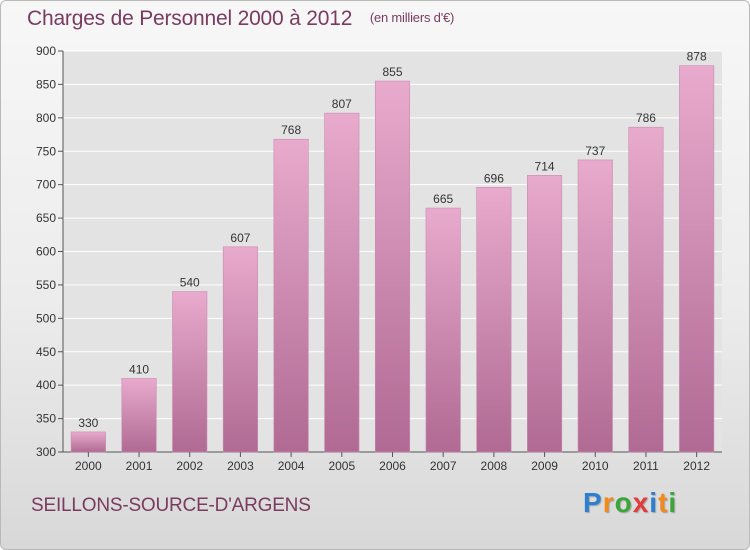  I want to click on x-tick-label: 2011, so click(646, 466).